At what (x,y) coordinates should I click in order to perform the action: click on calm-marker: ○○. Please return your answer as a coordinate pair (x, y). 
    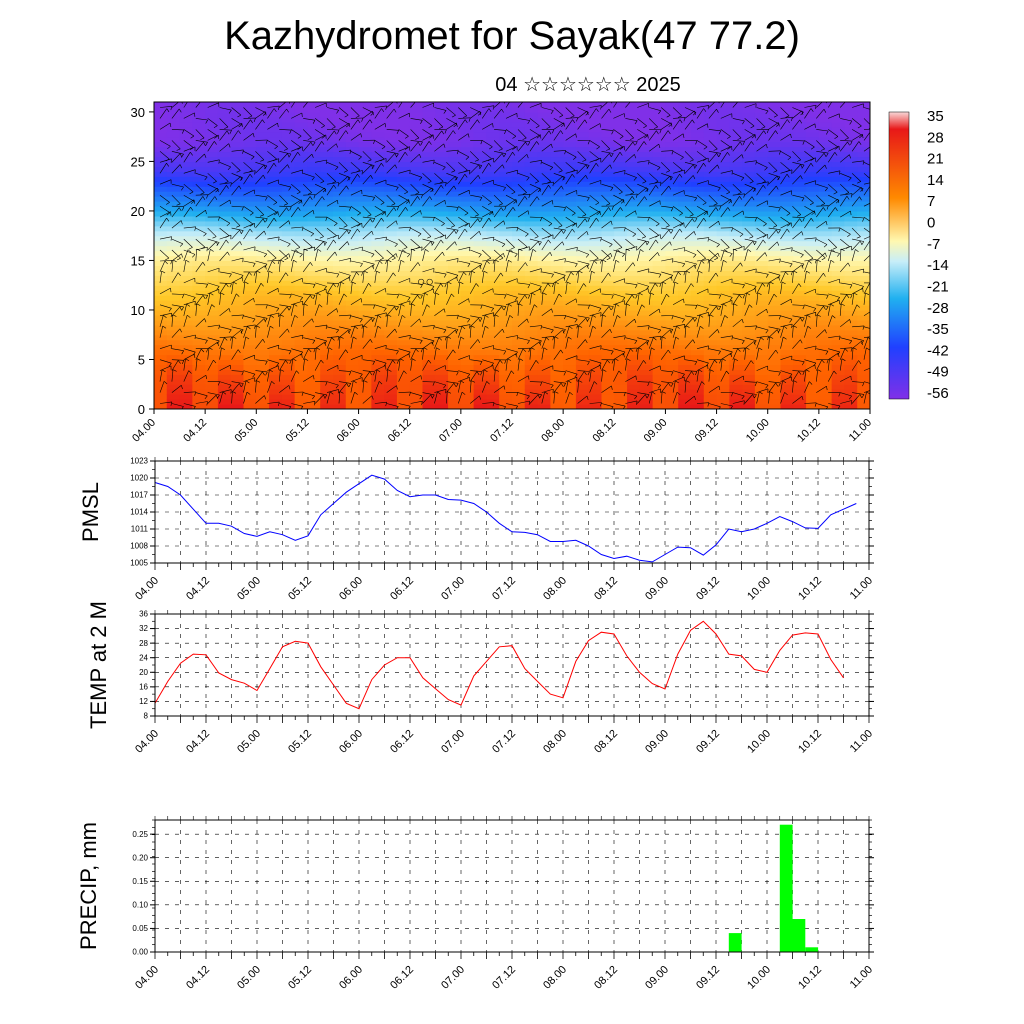
    Looking at the image, I should click on (425, 281).